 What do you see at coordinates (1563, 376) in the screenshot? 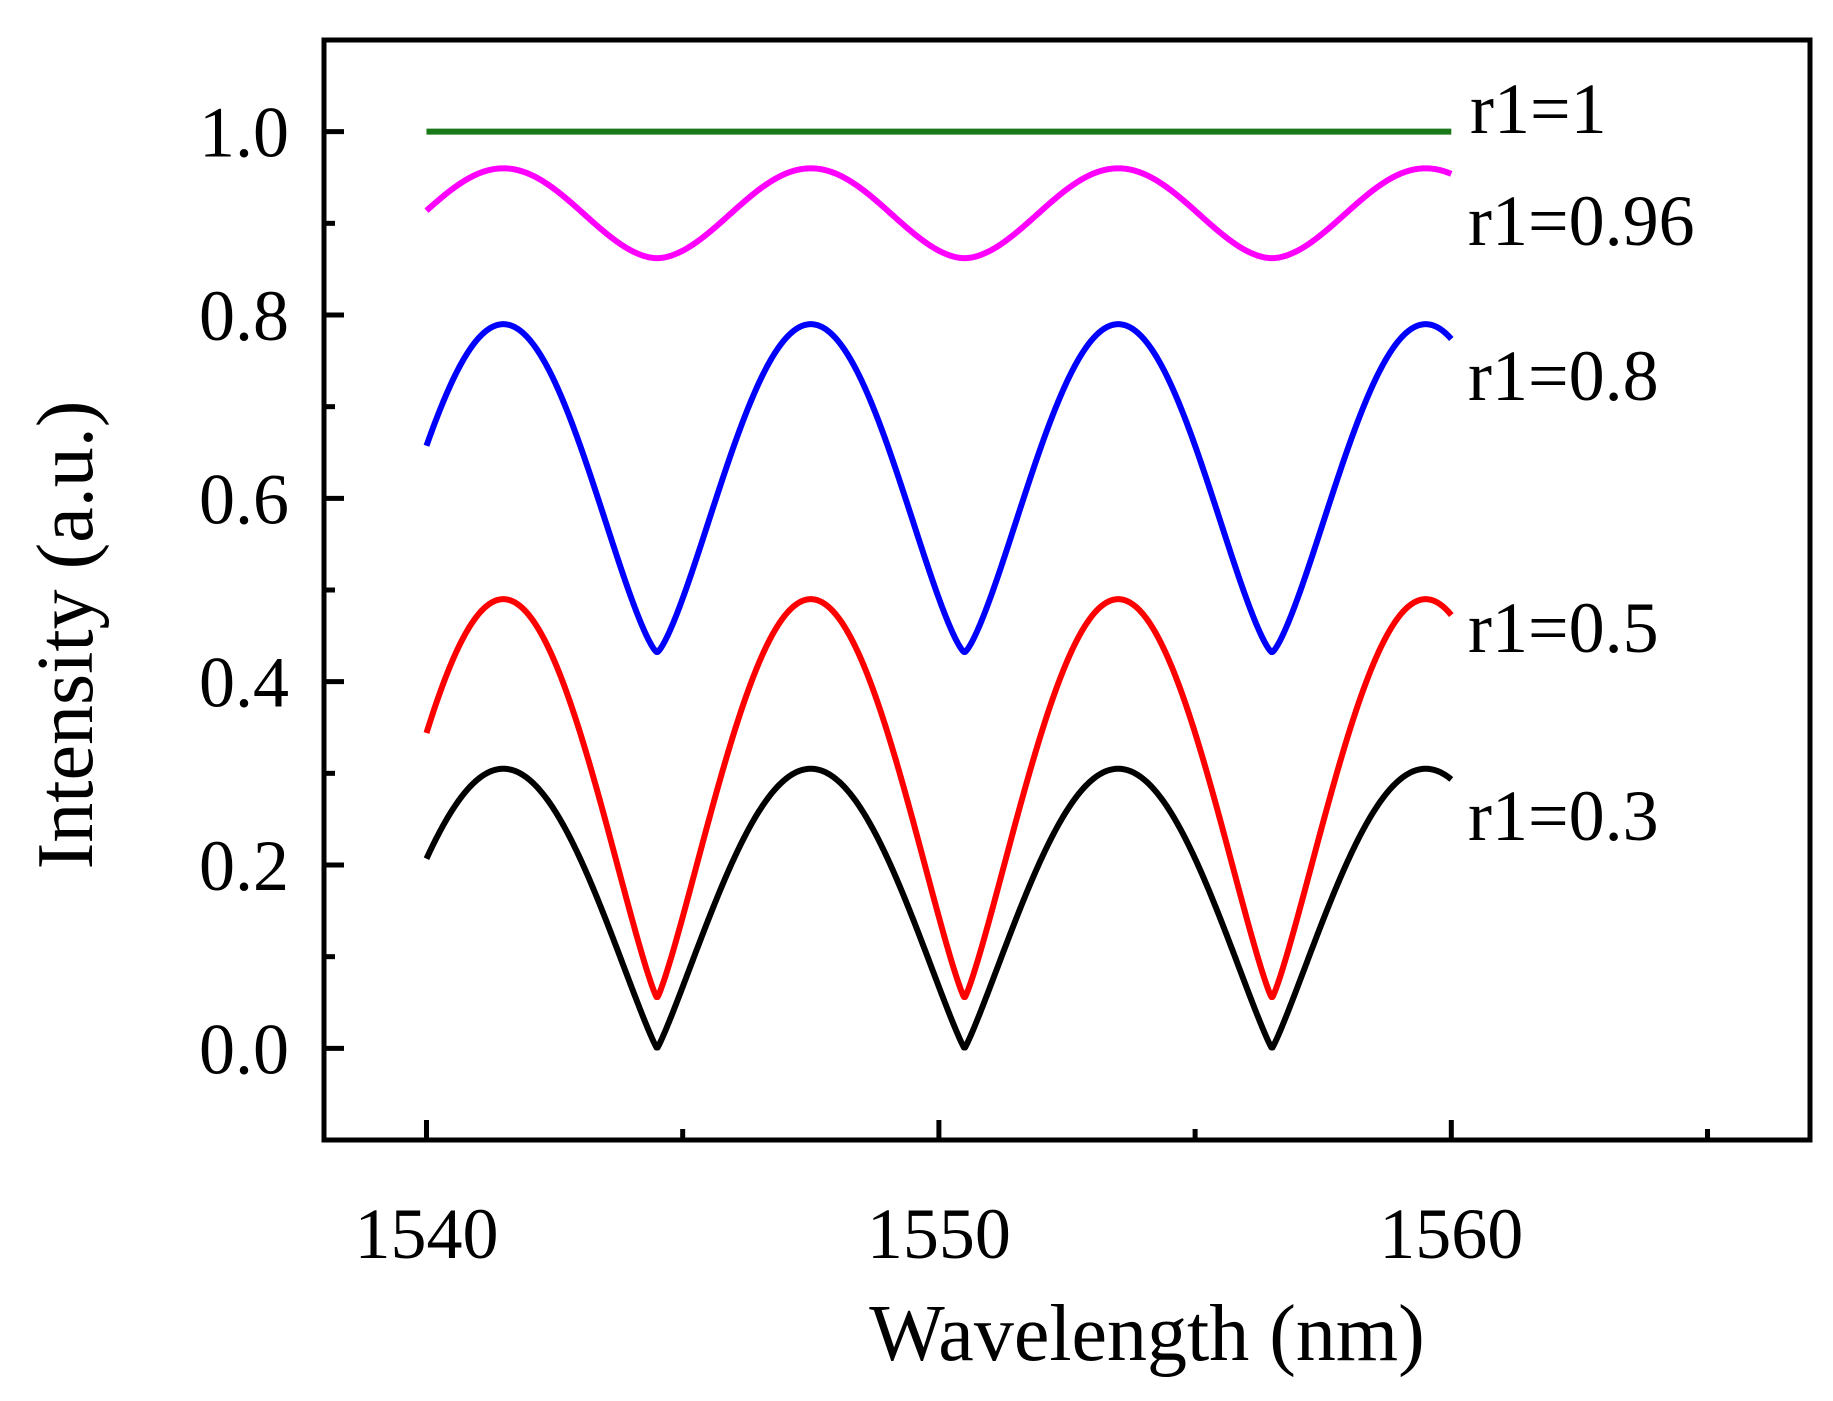
I see `series-label-r1=0.8: r1=0.8` at bounding box center [1563, 376].